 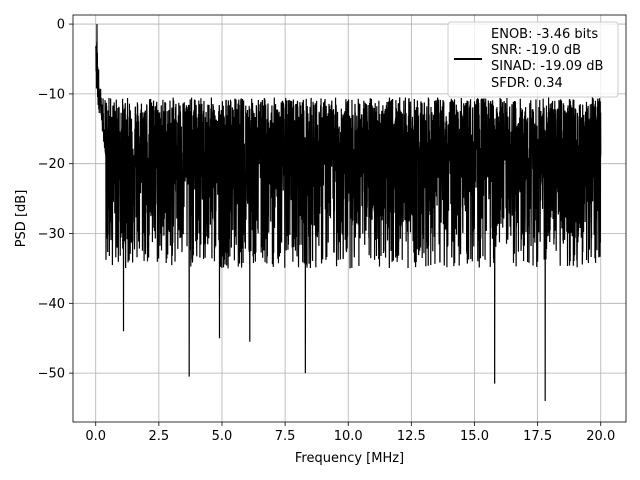 What do you see at coordinates (348, 436) in the screenshot?
I see `x-tick-label: 10.0` at bounding box center [348, 436].